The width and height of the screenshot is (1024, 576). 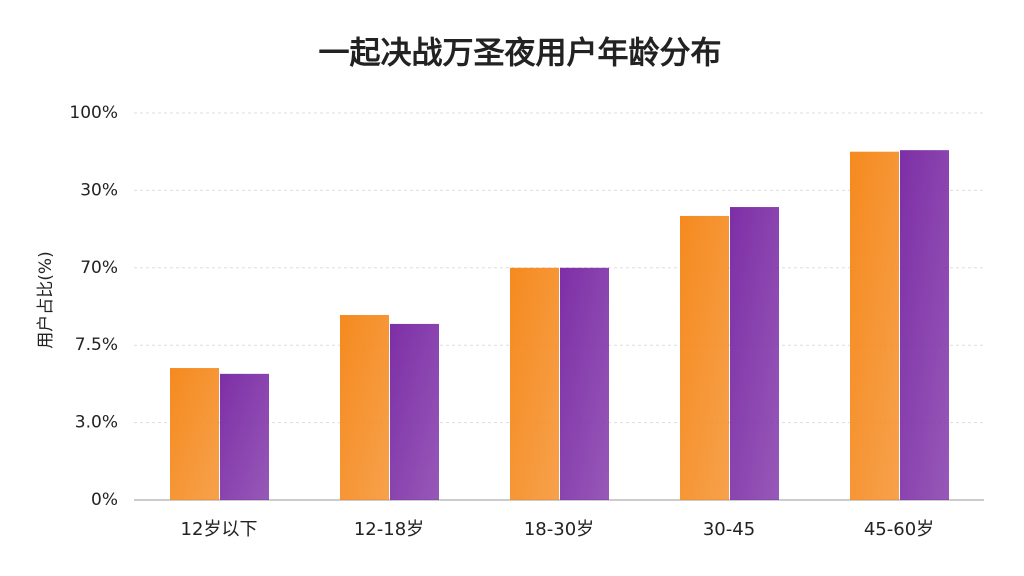 What do you see at coordinates (96, 423) in the screenshot?
I see `y-tick-label: 3.0%` at bounding box center [96, 423].